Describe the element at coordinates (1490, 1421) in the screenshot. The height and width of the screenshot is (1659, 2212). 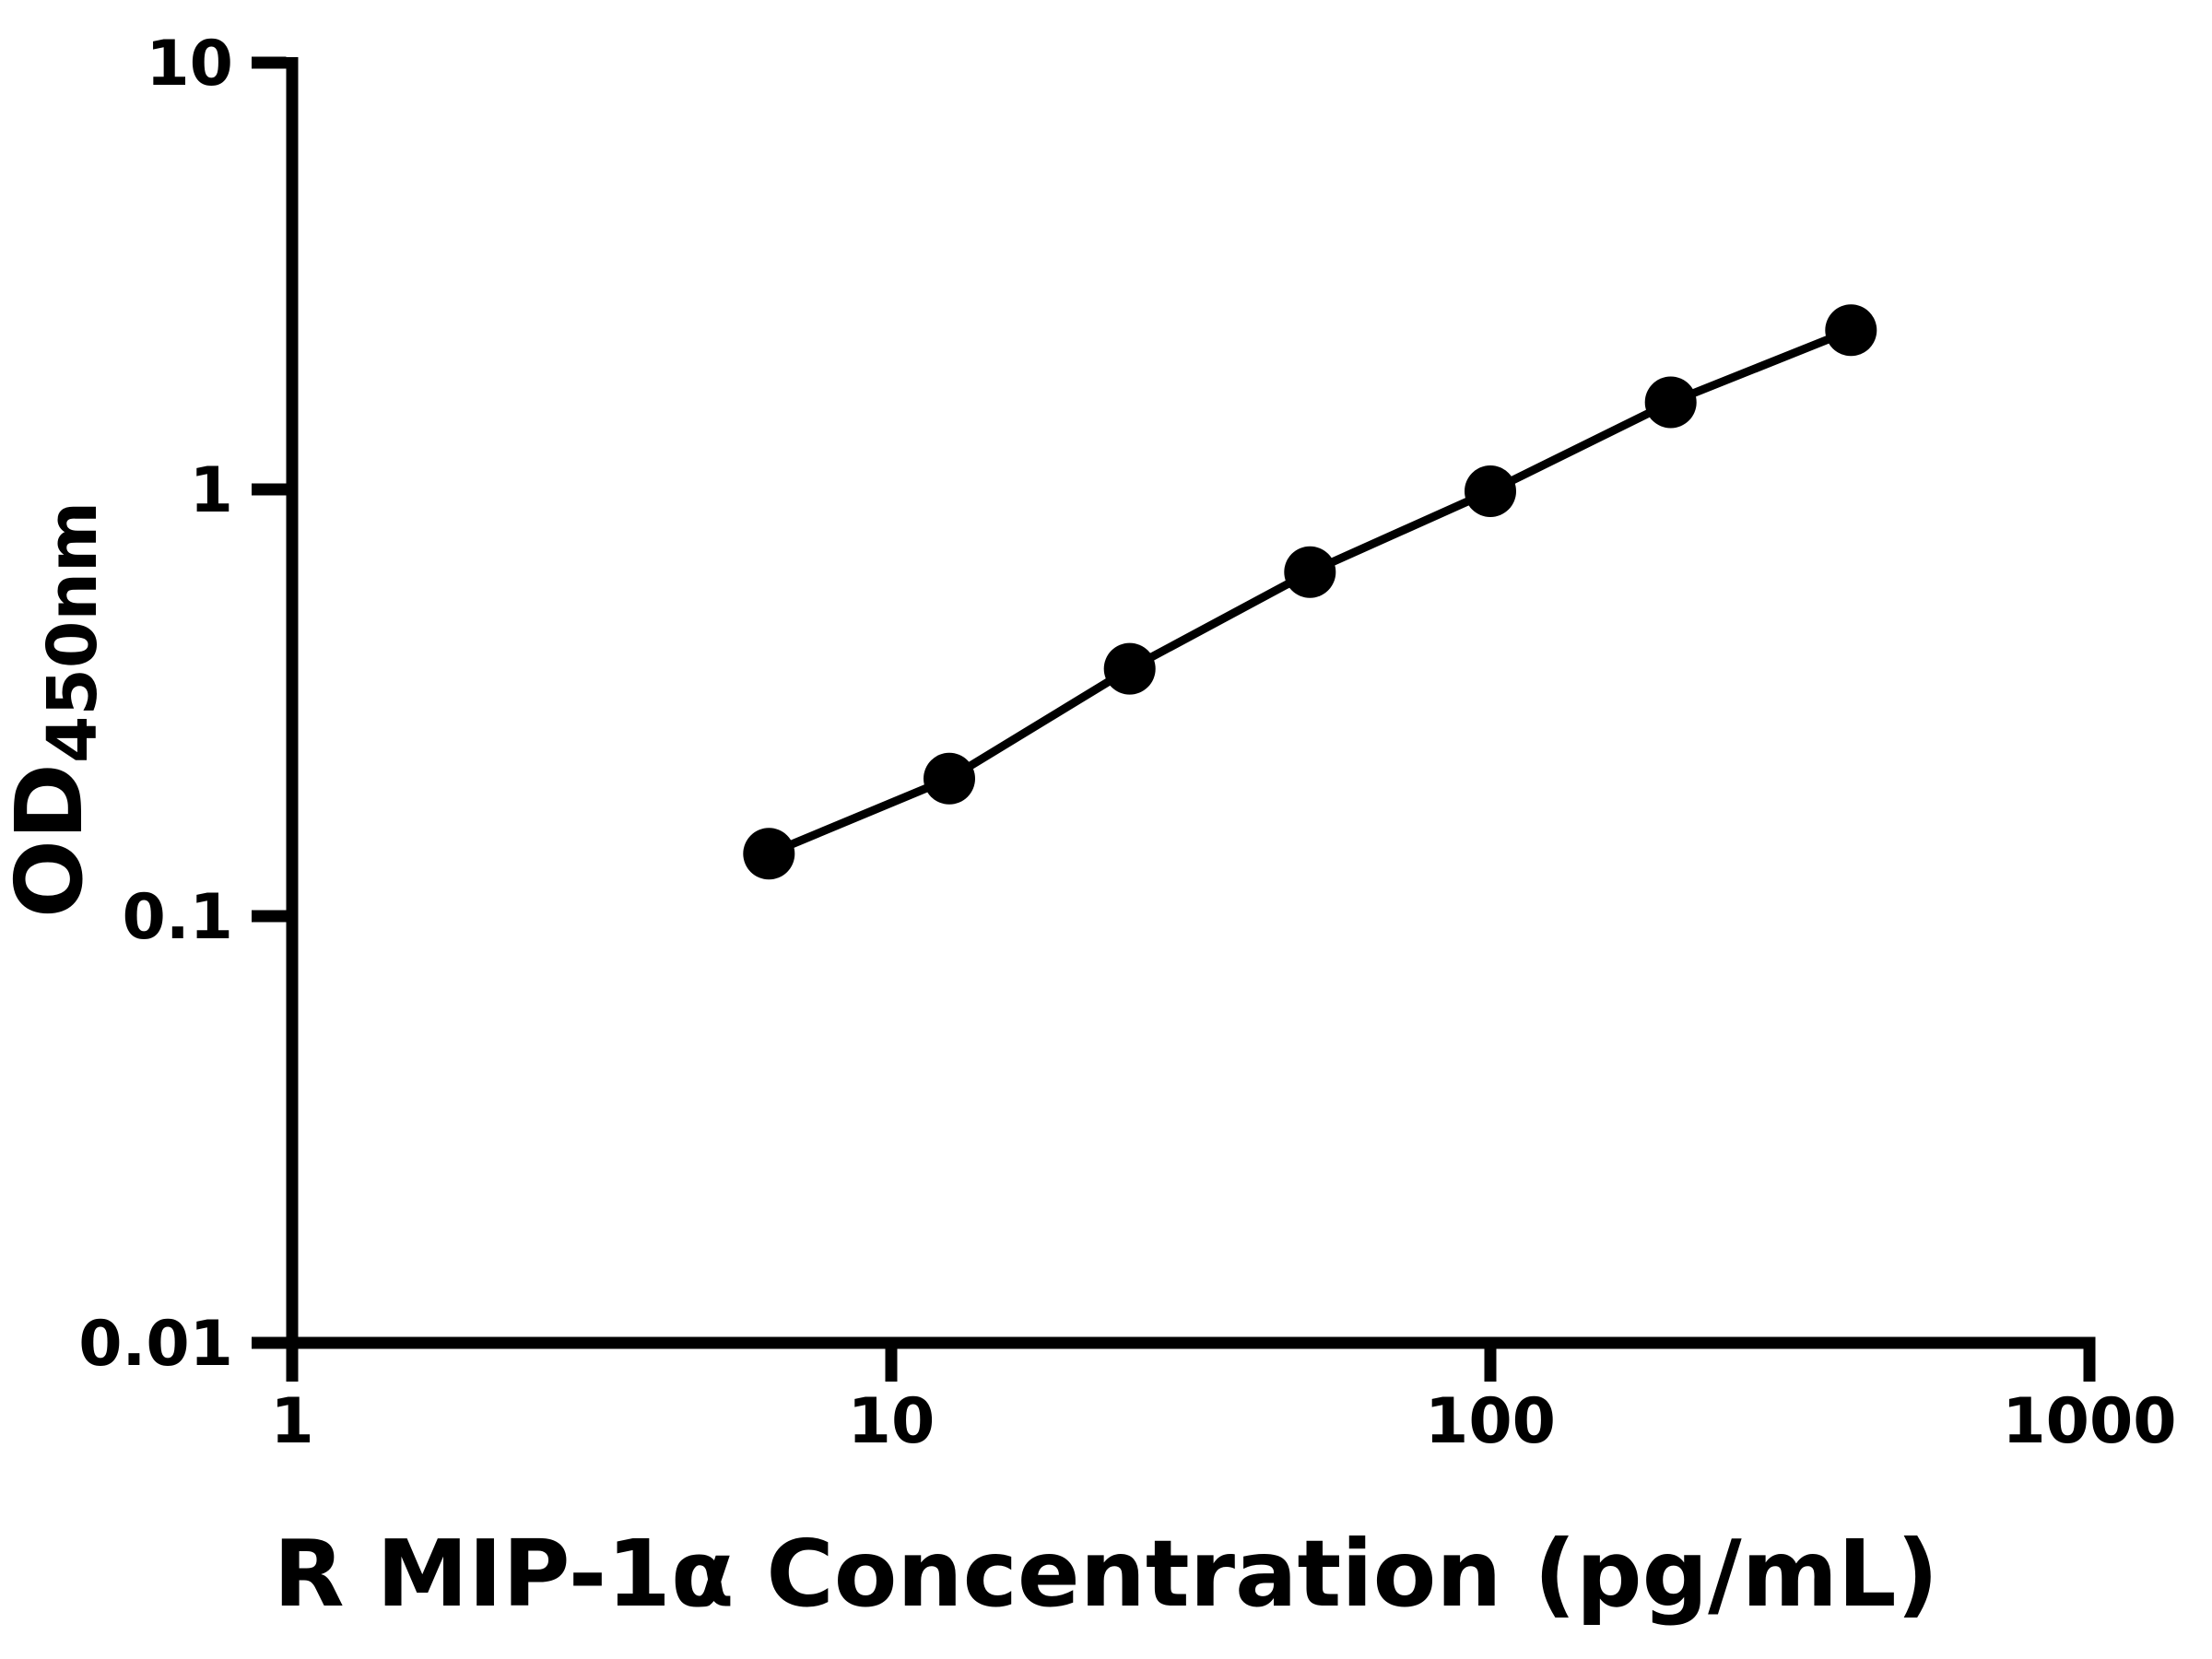
I see `x-tick-label: 100` at that location.